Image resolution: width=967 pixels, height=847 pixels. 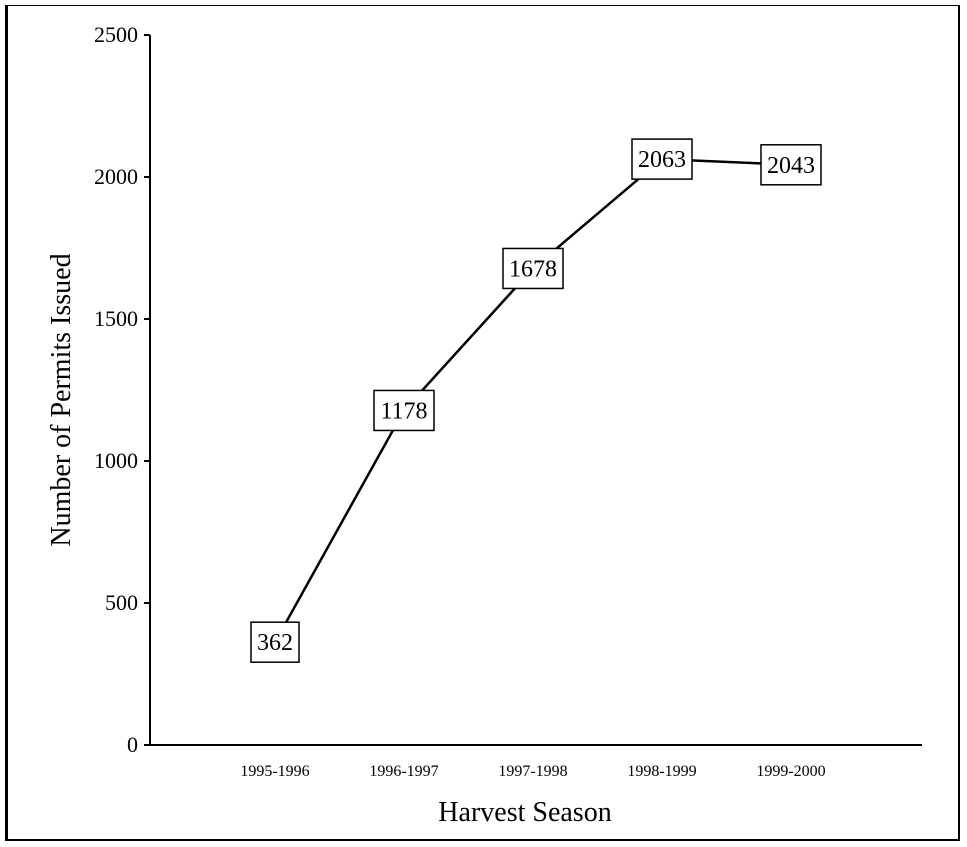 What do you see at coordinates (122, 389) in the screenshot?
I see `y-ticks: 0 500 1000 1500 2000 2500` at bounding box center [122, 389].